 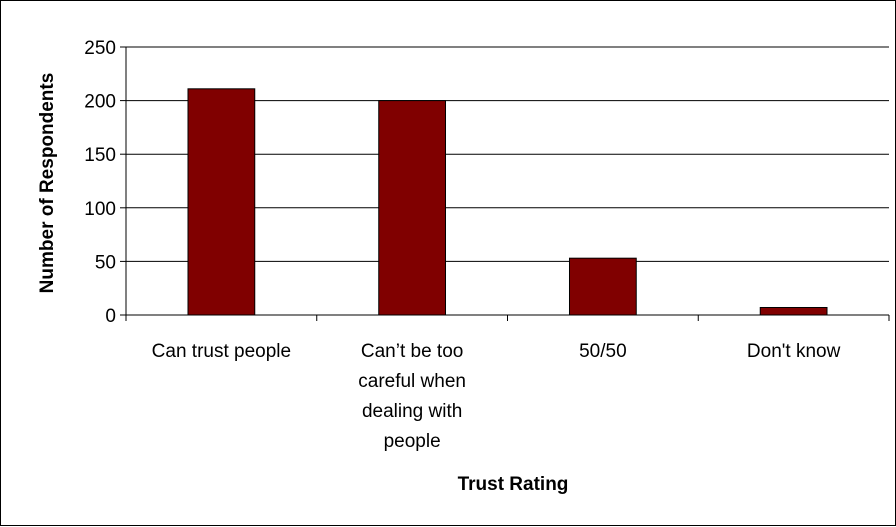 I want to click on y-tick-label: 0, so click(x=110, y=316).